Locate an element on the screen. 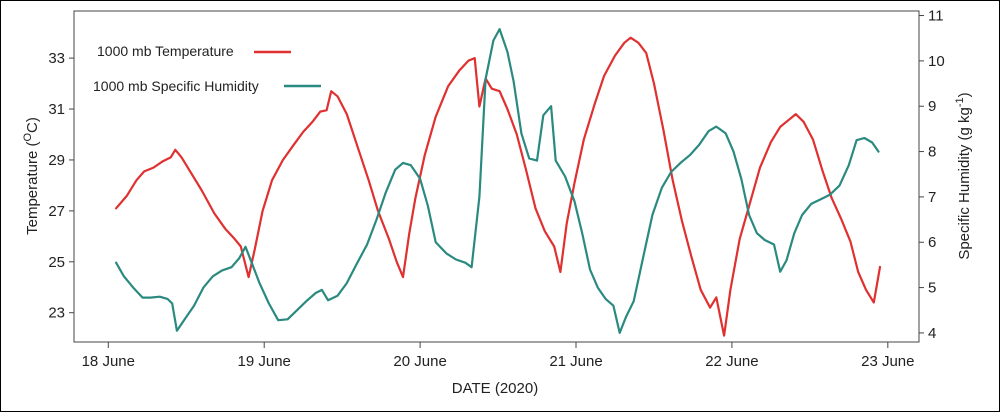 This screenshot has width=1000, height=413. y-left-tick-label: 23 is located at coordinates (56, 313).